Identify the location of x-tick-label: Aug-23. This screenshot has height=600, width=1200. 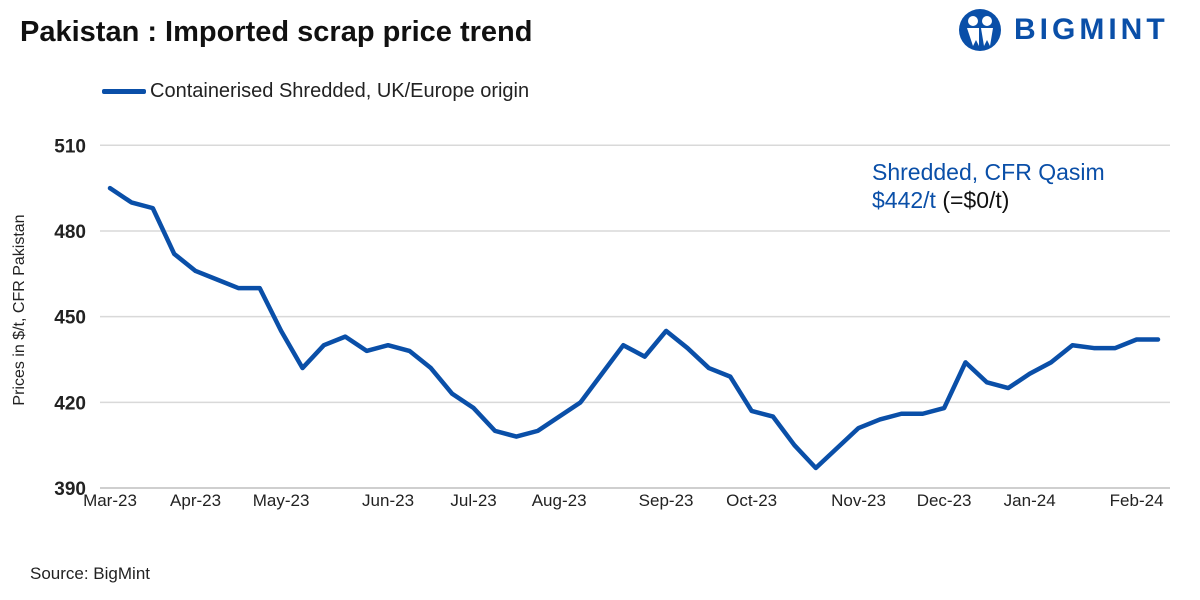
(559, 500).